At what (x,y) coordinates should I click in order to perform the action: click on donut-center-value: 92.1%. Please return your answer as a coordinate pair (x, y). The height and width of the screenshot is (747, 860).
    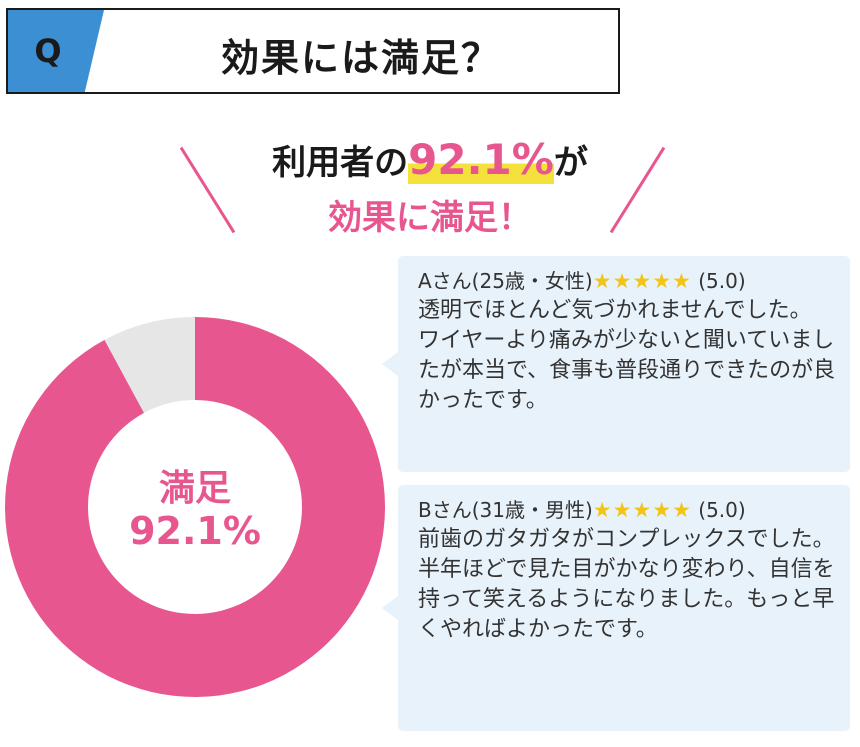
    Looking at the image, I should click on (195, 531).